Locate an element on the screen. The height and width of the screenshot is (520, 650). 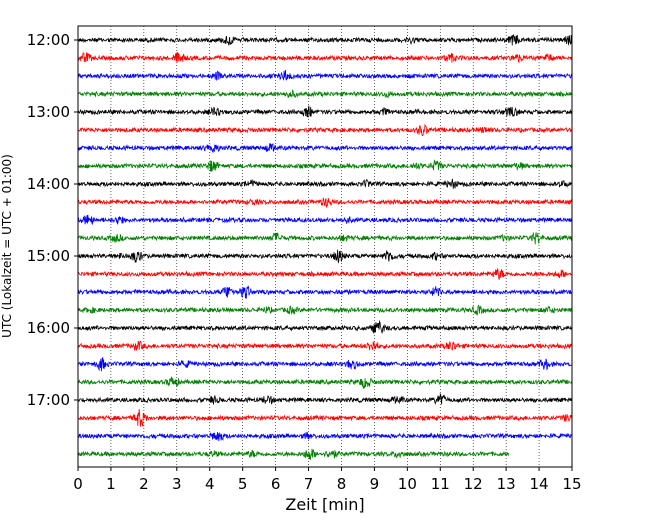
x-tick-label: 3 is located at coordinates (177, 484).